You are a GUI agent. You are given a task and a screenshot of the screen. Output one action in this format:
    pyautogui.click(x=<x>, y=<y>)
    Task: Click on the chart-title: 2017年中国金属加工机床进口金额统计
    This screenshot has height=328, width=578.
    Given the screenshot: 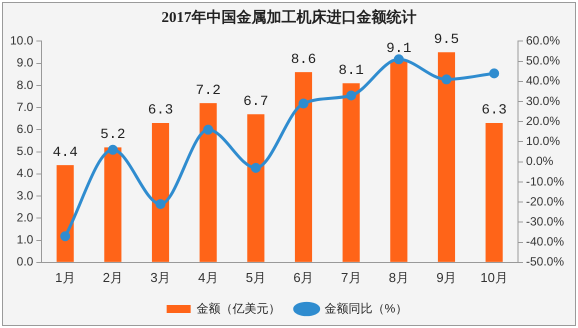 What is the action you would take?
    pyautogui.click(x=289, y=17)
    